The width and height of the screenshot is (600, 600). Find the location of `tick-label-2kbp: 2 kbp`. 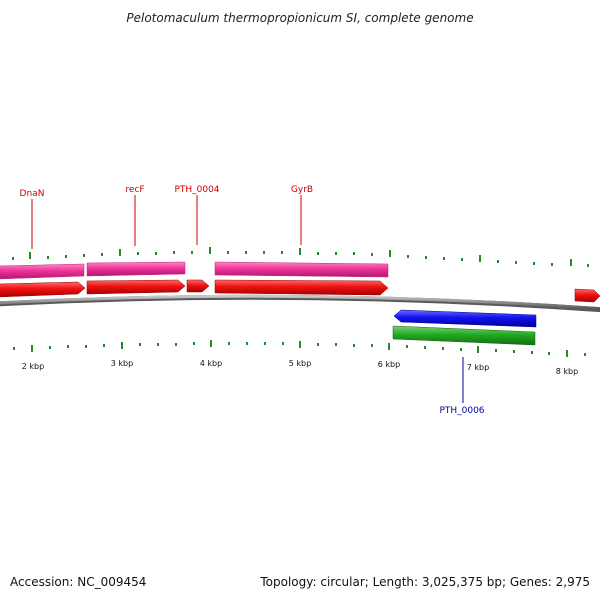

tick-label-2kbp: 2 kbp is located at coordinates (33, 366).